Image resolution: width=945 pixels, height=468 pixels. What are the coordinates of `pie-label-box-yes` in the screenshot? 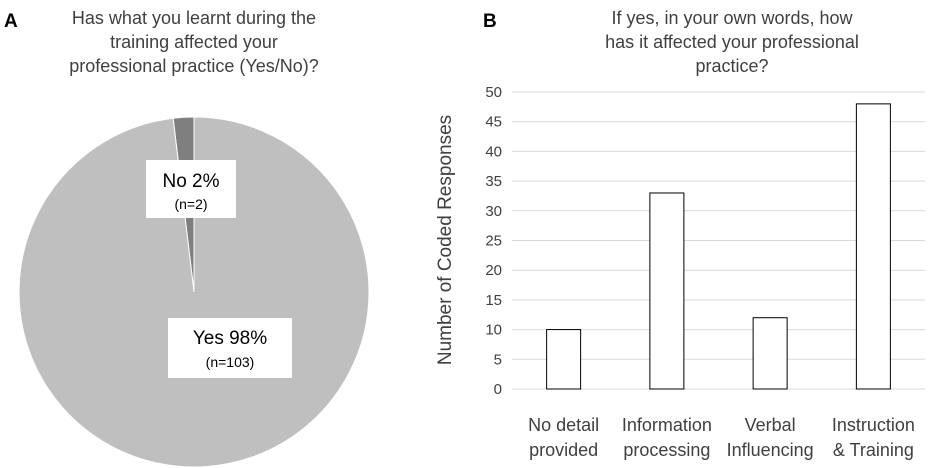 It's located at (230, 348).